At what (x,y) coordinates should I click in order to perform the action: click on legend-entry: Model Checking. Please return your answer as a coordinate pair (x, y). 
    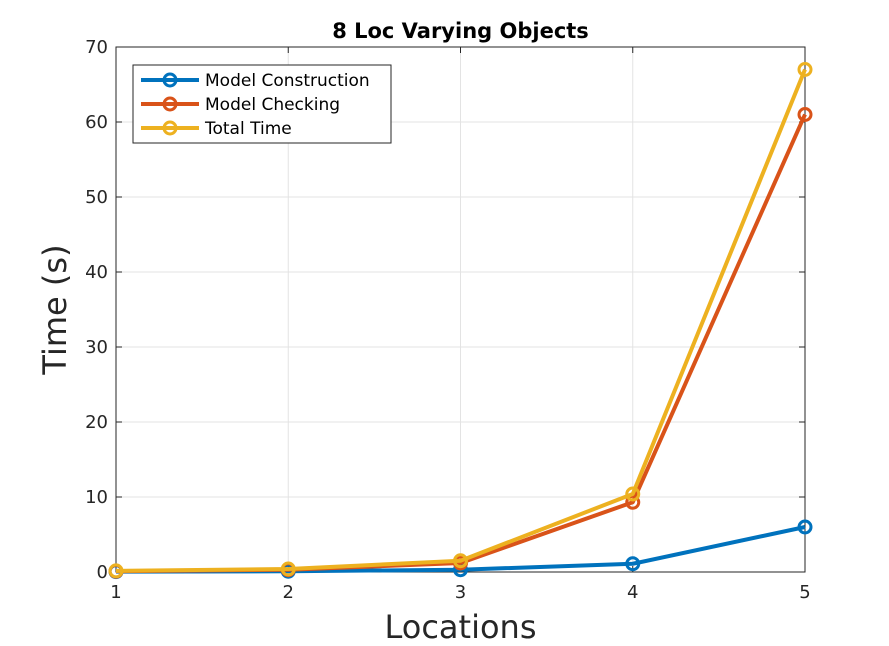
    Looking at the image, I should click on (240, 105).